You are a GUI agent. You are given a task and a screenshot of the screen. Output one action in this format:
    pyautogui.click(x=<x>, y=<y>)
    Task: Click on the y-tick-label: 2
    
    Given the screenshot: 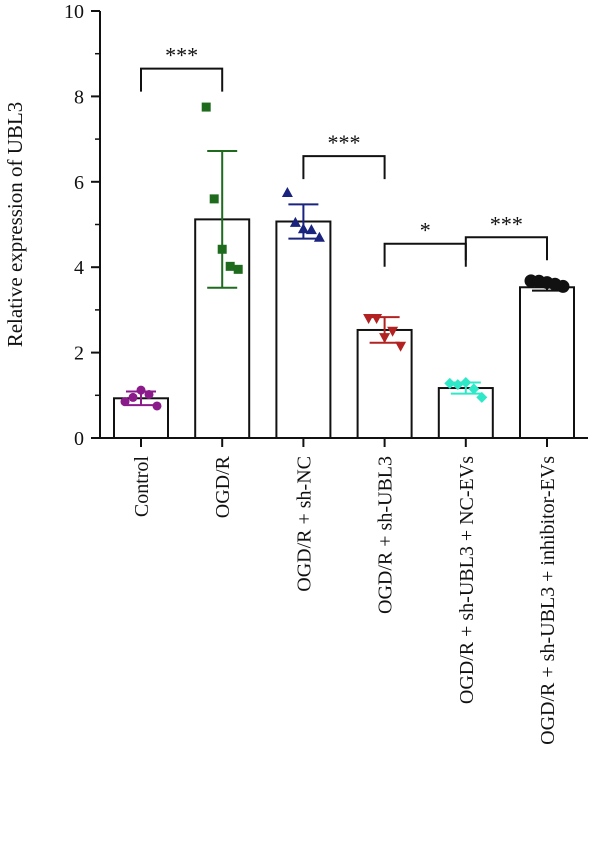 What is the action you would take?
    pyautogui.click(x=79, y=354)
    